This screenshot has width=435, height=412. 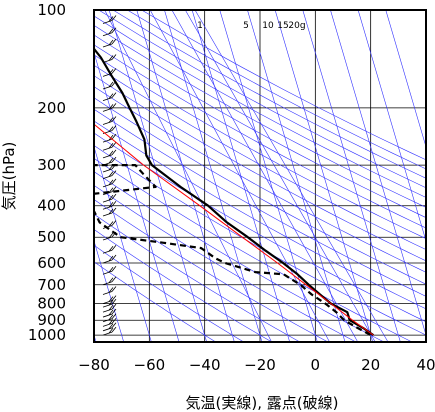 What do you see at coordinates (405, 79) in the screenshot?
I see `isotherm-line` at bounding box center [405, 79].